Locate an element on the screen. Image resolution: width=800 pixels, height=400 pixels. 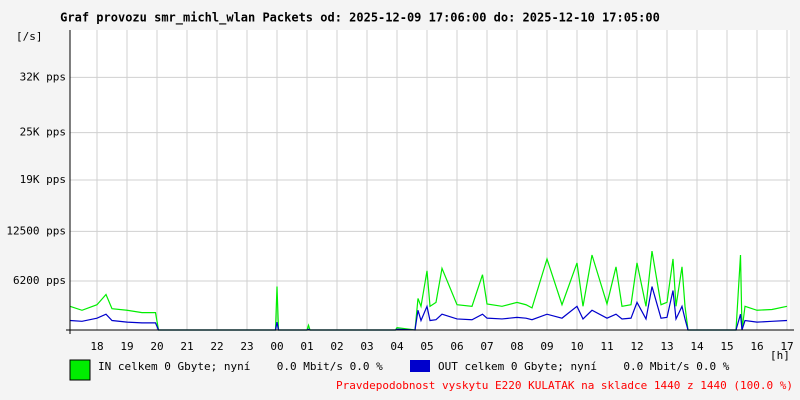
x-tick-label: 05 is located at coordinates (426, 346).